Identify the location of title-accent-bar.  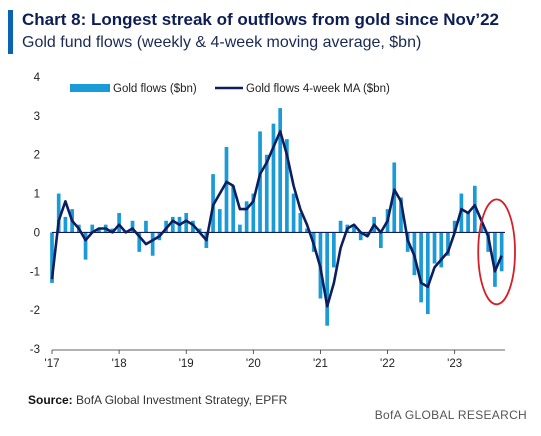
(10, 32).